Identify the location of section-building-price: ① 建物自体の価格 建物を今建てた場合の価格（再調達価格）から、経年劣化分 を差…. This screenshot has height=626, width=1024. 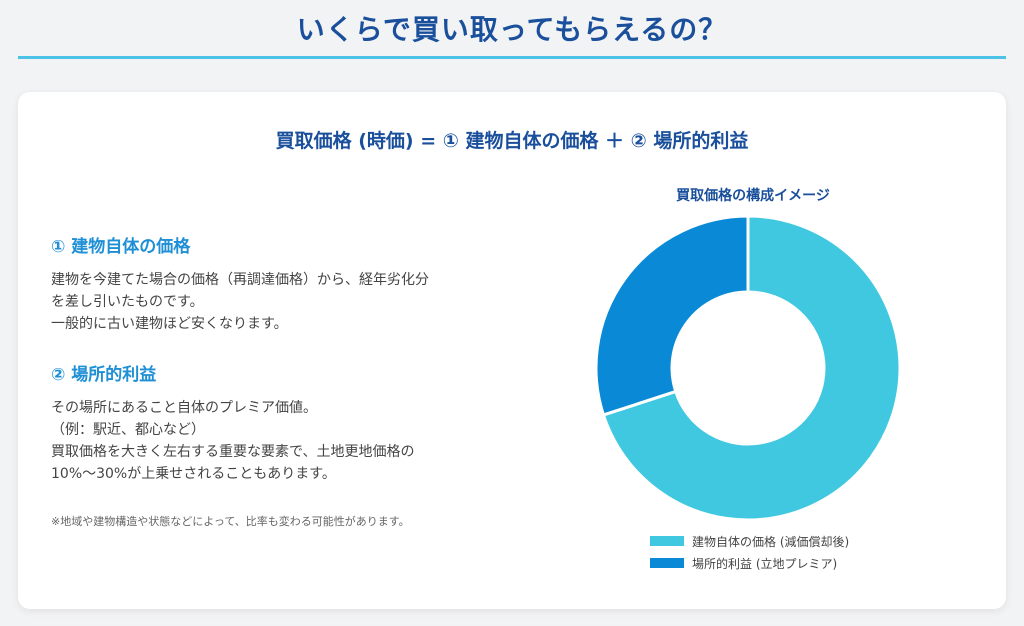
(286, 283).